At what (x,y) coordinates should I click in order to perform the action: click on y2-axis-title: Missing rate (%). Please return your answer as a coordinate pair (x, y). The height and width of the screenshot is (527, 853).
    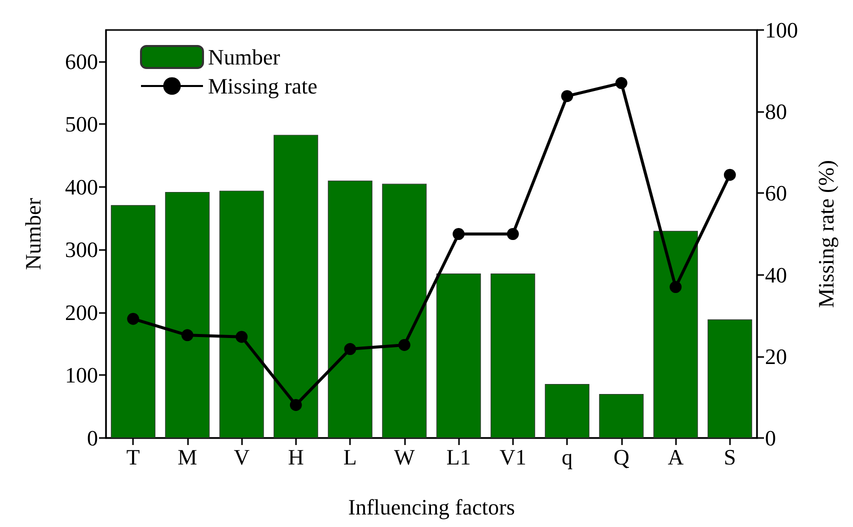
    Looking at the image, I should click on (826, 234).